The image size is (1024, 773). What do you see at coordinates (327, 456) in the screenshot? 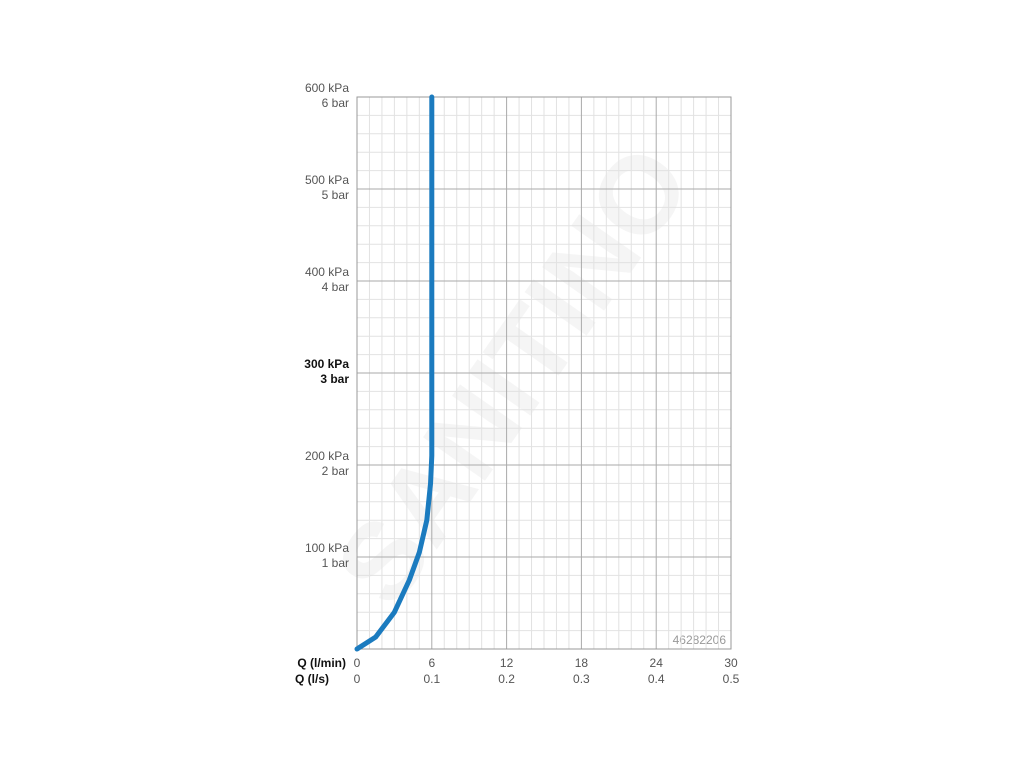
I see `y-tick-label: 200 kPa` at bounding box center [327, 456].